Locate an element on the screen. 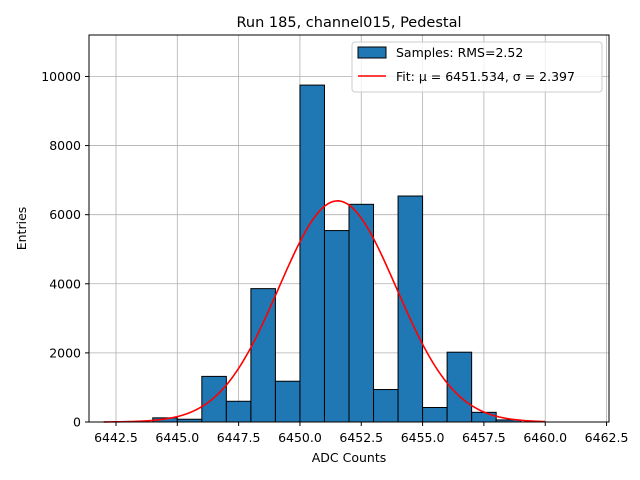 This screenshot has height=480, width=640. x-tick-label: 6457.5 is located at coordinates (484, 437).